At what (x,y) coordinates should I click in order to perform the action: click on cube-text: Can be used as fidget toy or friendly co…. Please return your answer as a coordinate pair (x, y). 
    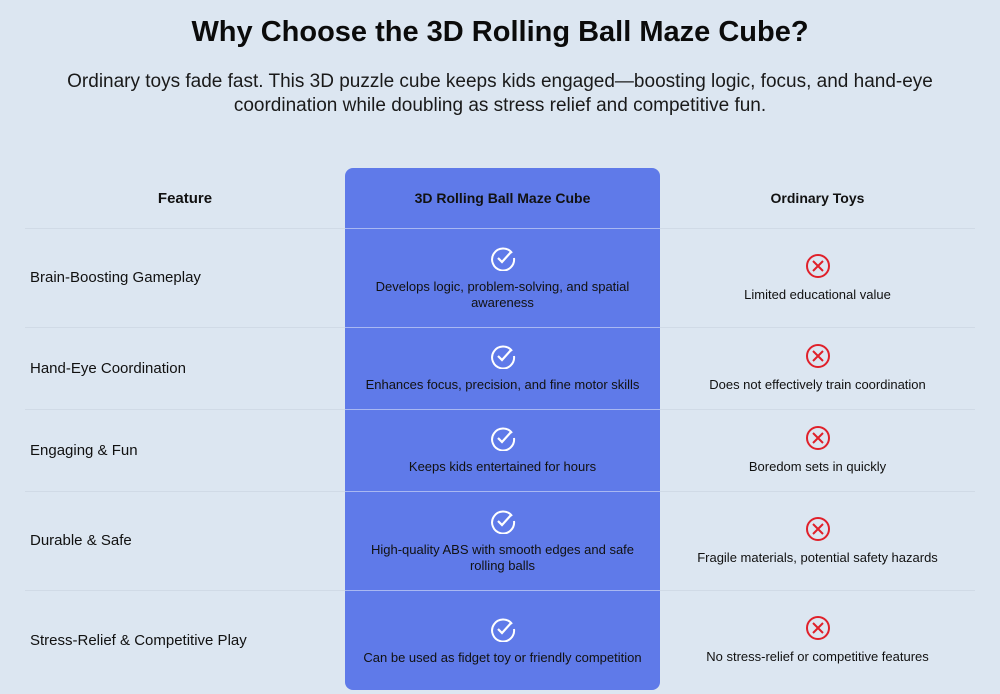
    Looking at the image, I should click on (502, 657).